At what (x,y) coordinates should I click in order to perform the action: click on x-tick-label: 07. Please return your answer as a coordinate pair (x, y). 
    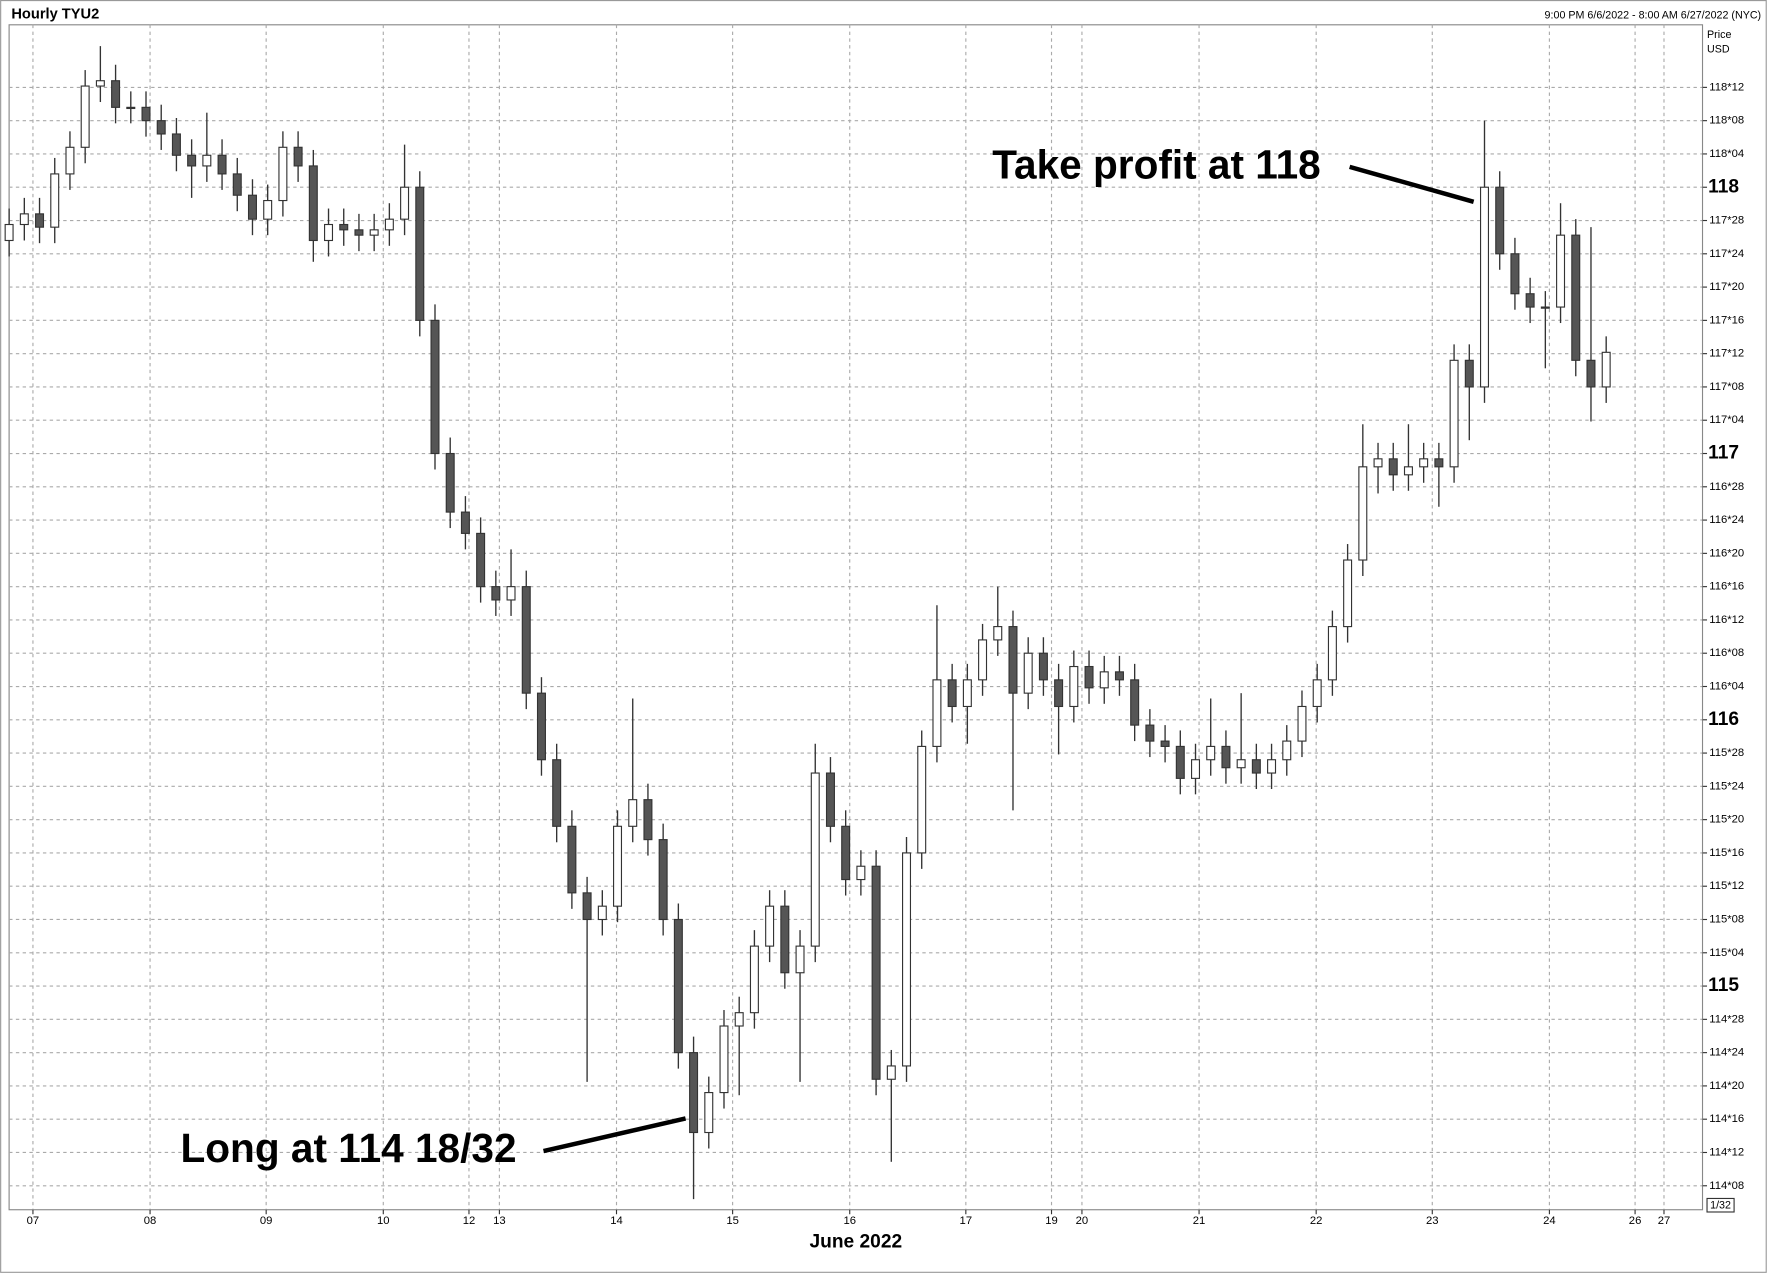
    Looking at the image, I should click on (33, 1221).